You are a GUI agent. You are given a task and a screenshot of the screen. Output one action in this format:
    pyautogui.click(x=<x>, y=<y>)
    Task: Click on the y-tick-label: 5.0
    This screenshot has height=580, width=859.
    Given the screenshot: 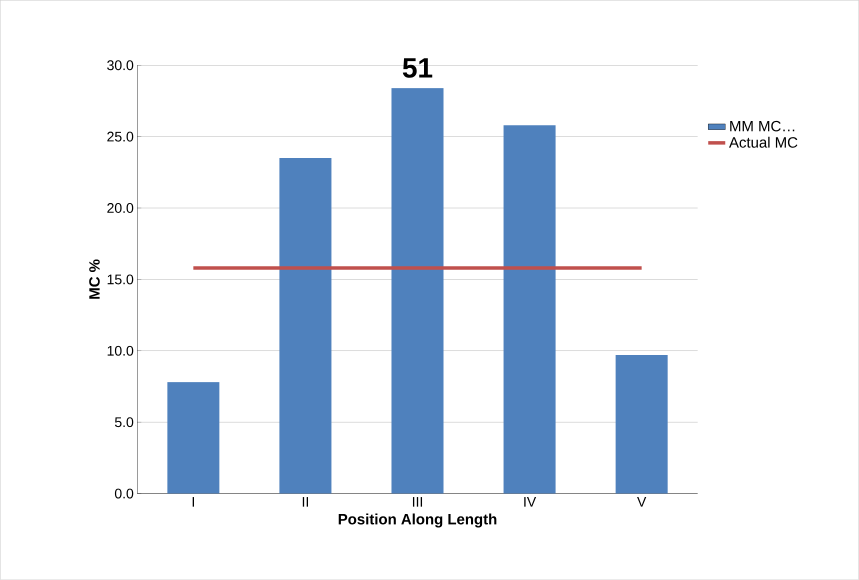 What is the action you would take?
    pyautogui.click(x=124, y=422)
    